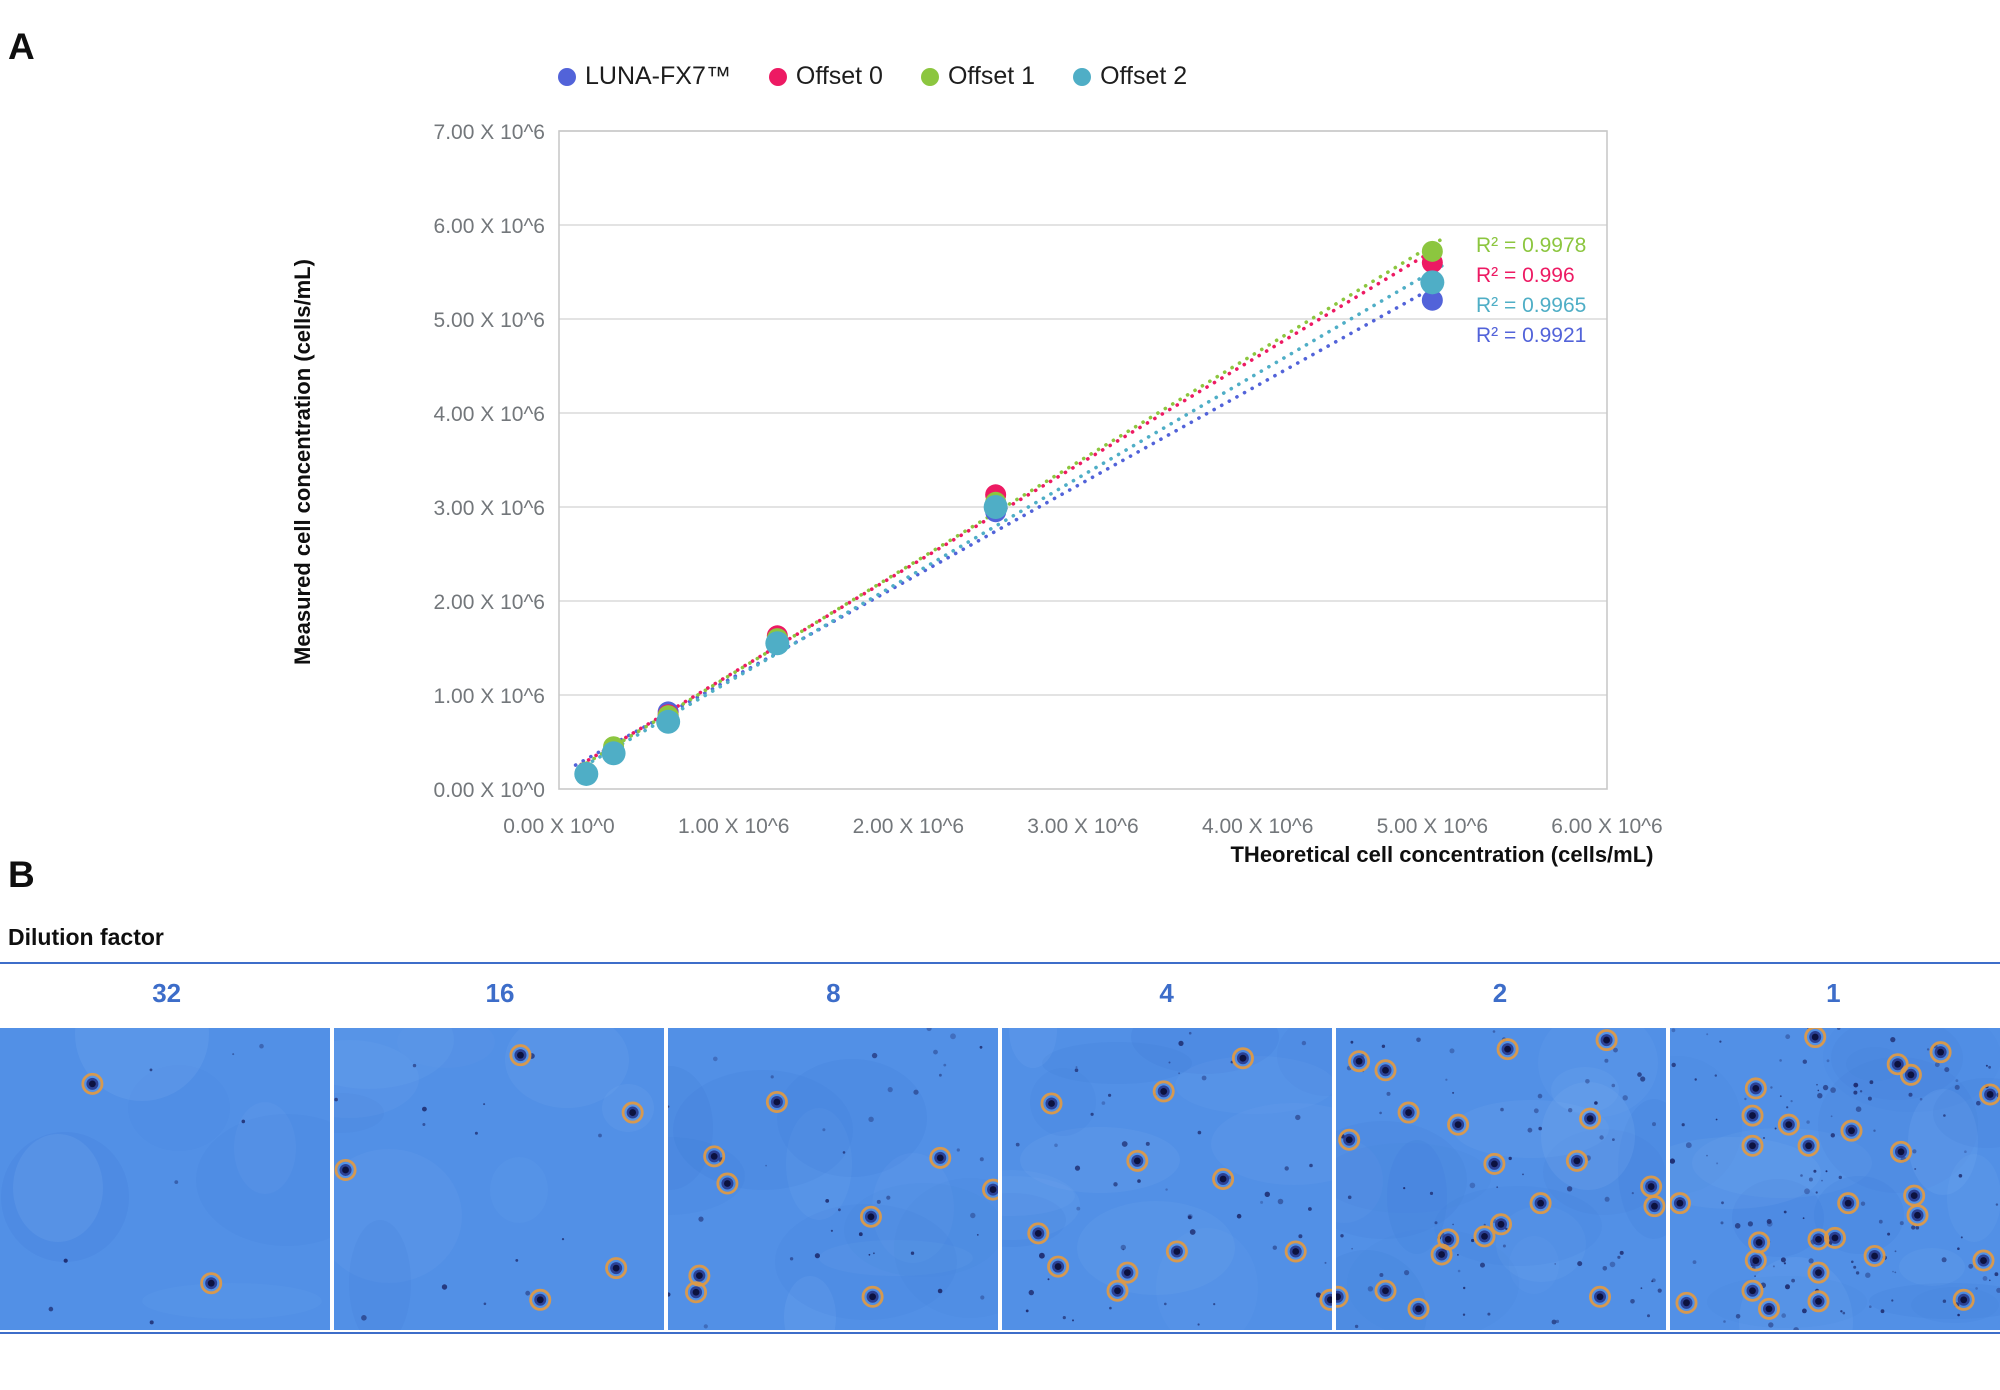 The width and height of the screenshot is (2000, 1390). Describe the element at coordinates (489, 696) in the screenshot. I see `y-tick-label: 1.00 X 10^6` at that location.